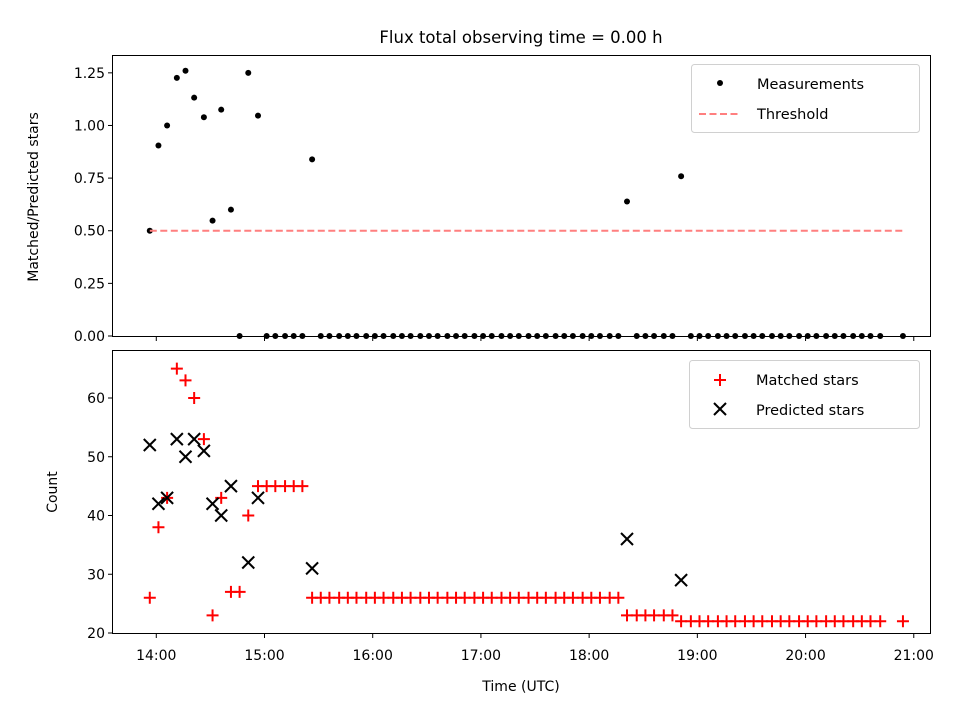 This screenshot has width=960, height=720. What do you see at coordinates (89, 179) in the screenshot?
I see `top-y-tick-label: 0.75` at bounding box center [89, 179].